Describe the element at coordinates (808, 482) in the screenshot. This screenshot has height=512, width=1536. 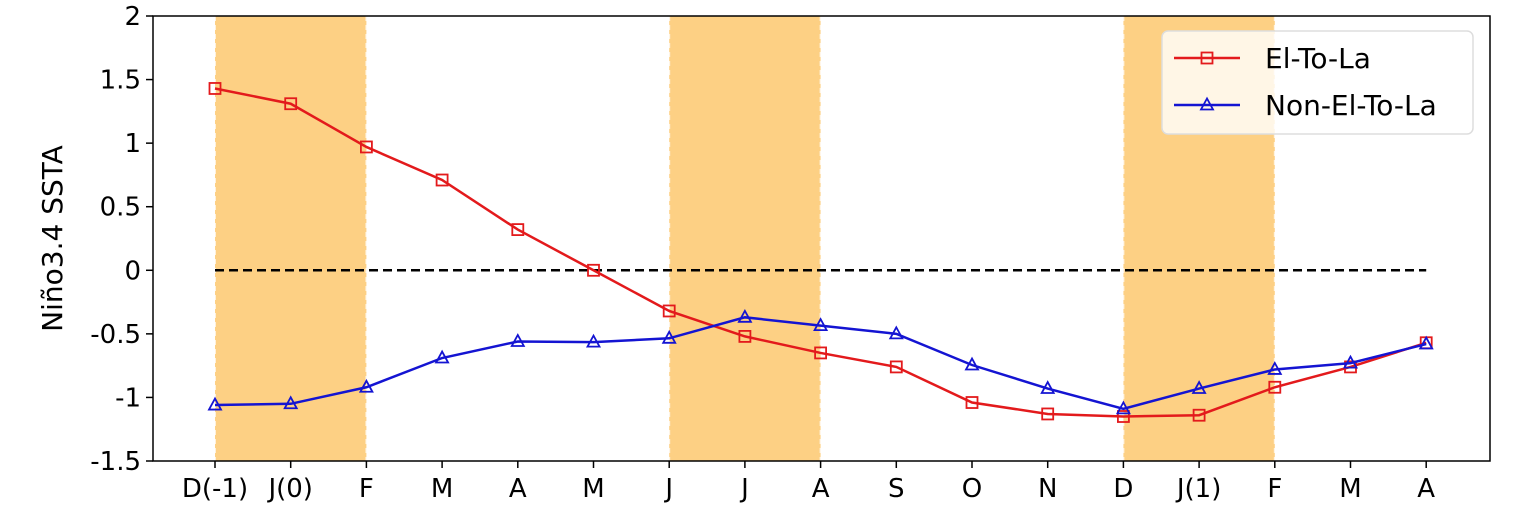
I see `x-axis-ticks: D(-1) J(0) F M A M J J A S O N D J(1) F M A` at that location.